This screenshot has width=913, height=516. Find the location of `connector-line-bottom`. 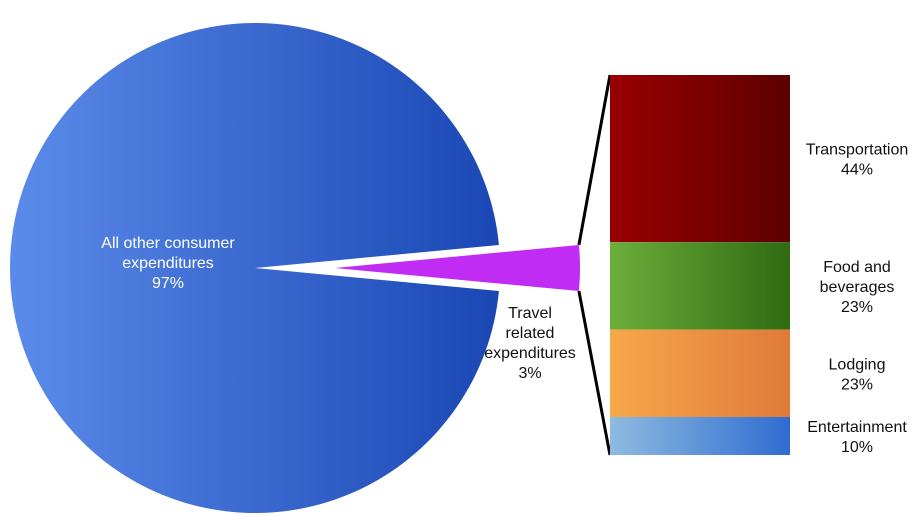

connector-line-bottom is located at coordinates (594, 373).